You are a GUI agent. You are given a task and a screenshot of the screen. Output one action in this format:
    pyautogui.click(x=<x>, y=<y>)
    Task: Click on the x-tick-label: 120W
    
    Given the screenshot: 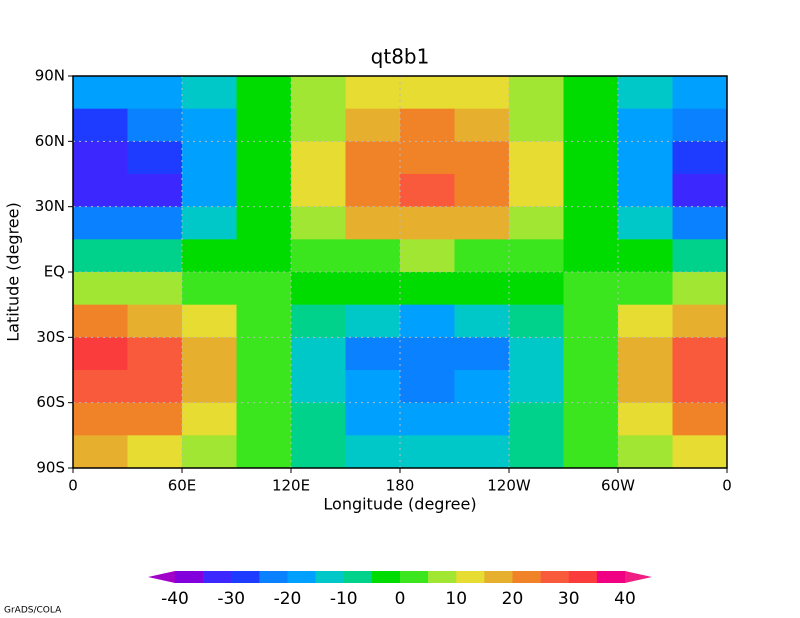 What is the action you would take?
    pyautogui.click(x=509, y=486)
    